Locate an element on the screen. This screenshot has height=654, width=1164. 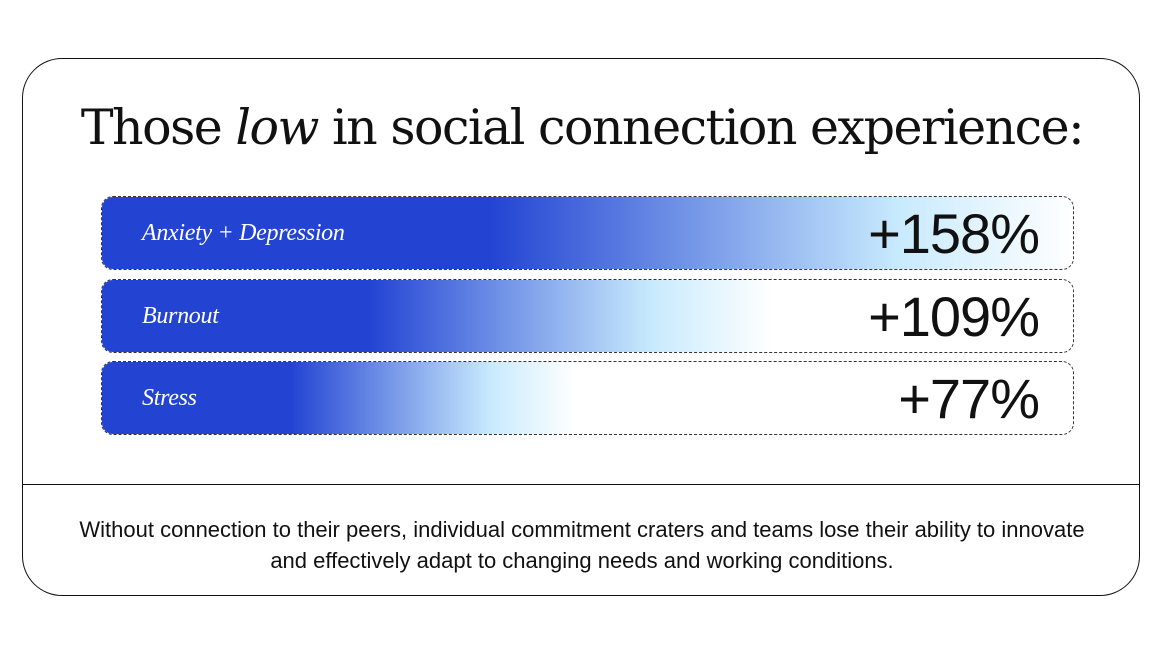
bar-value-label: +109% is located at coordinates (954, 316).